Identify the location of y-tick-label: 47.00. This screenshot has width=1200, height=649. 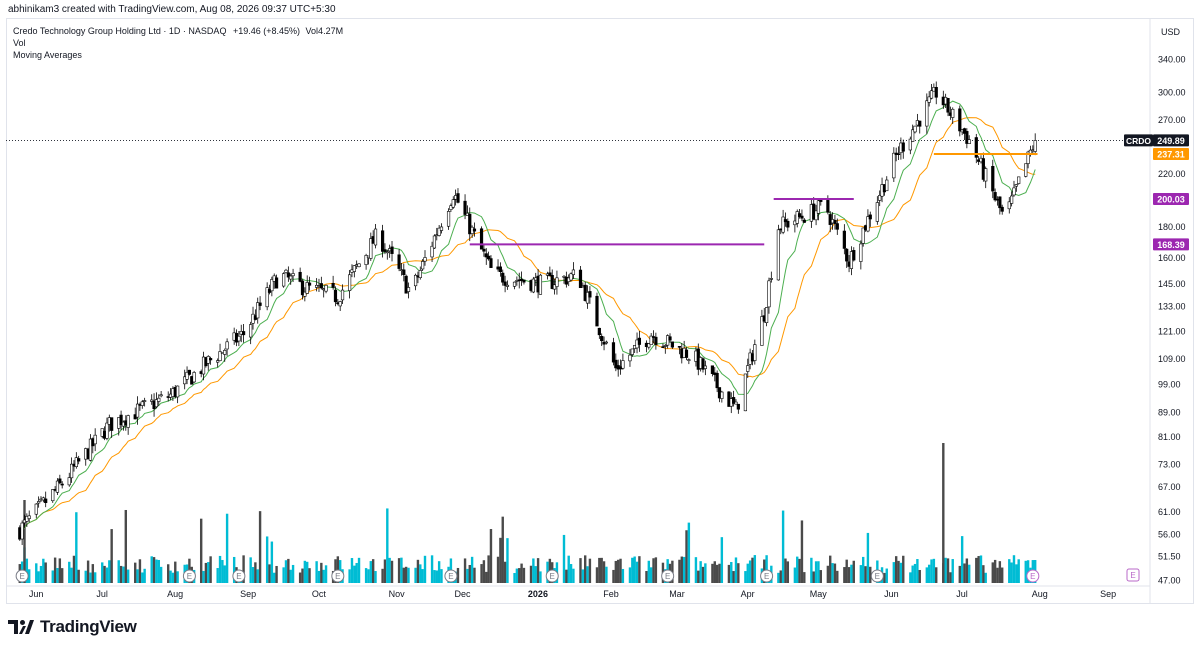
(1169, 581).